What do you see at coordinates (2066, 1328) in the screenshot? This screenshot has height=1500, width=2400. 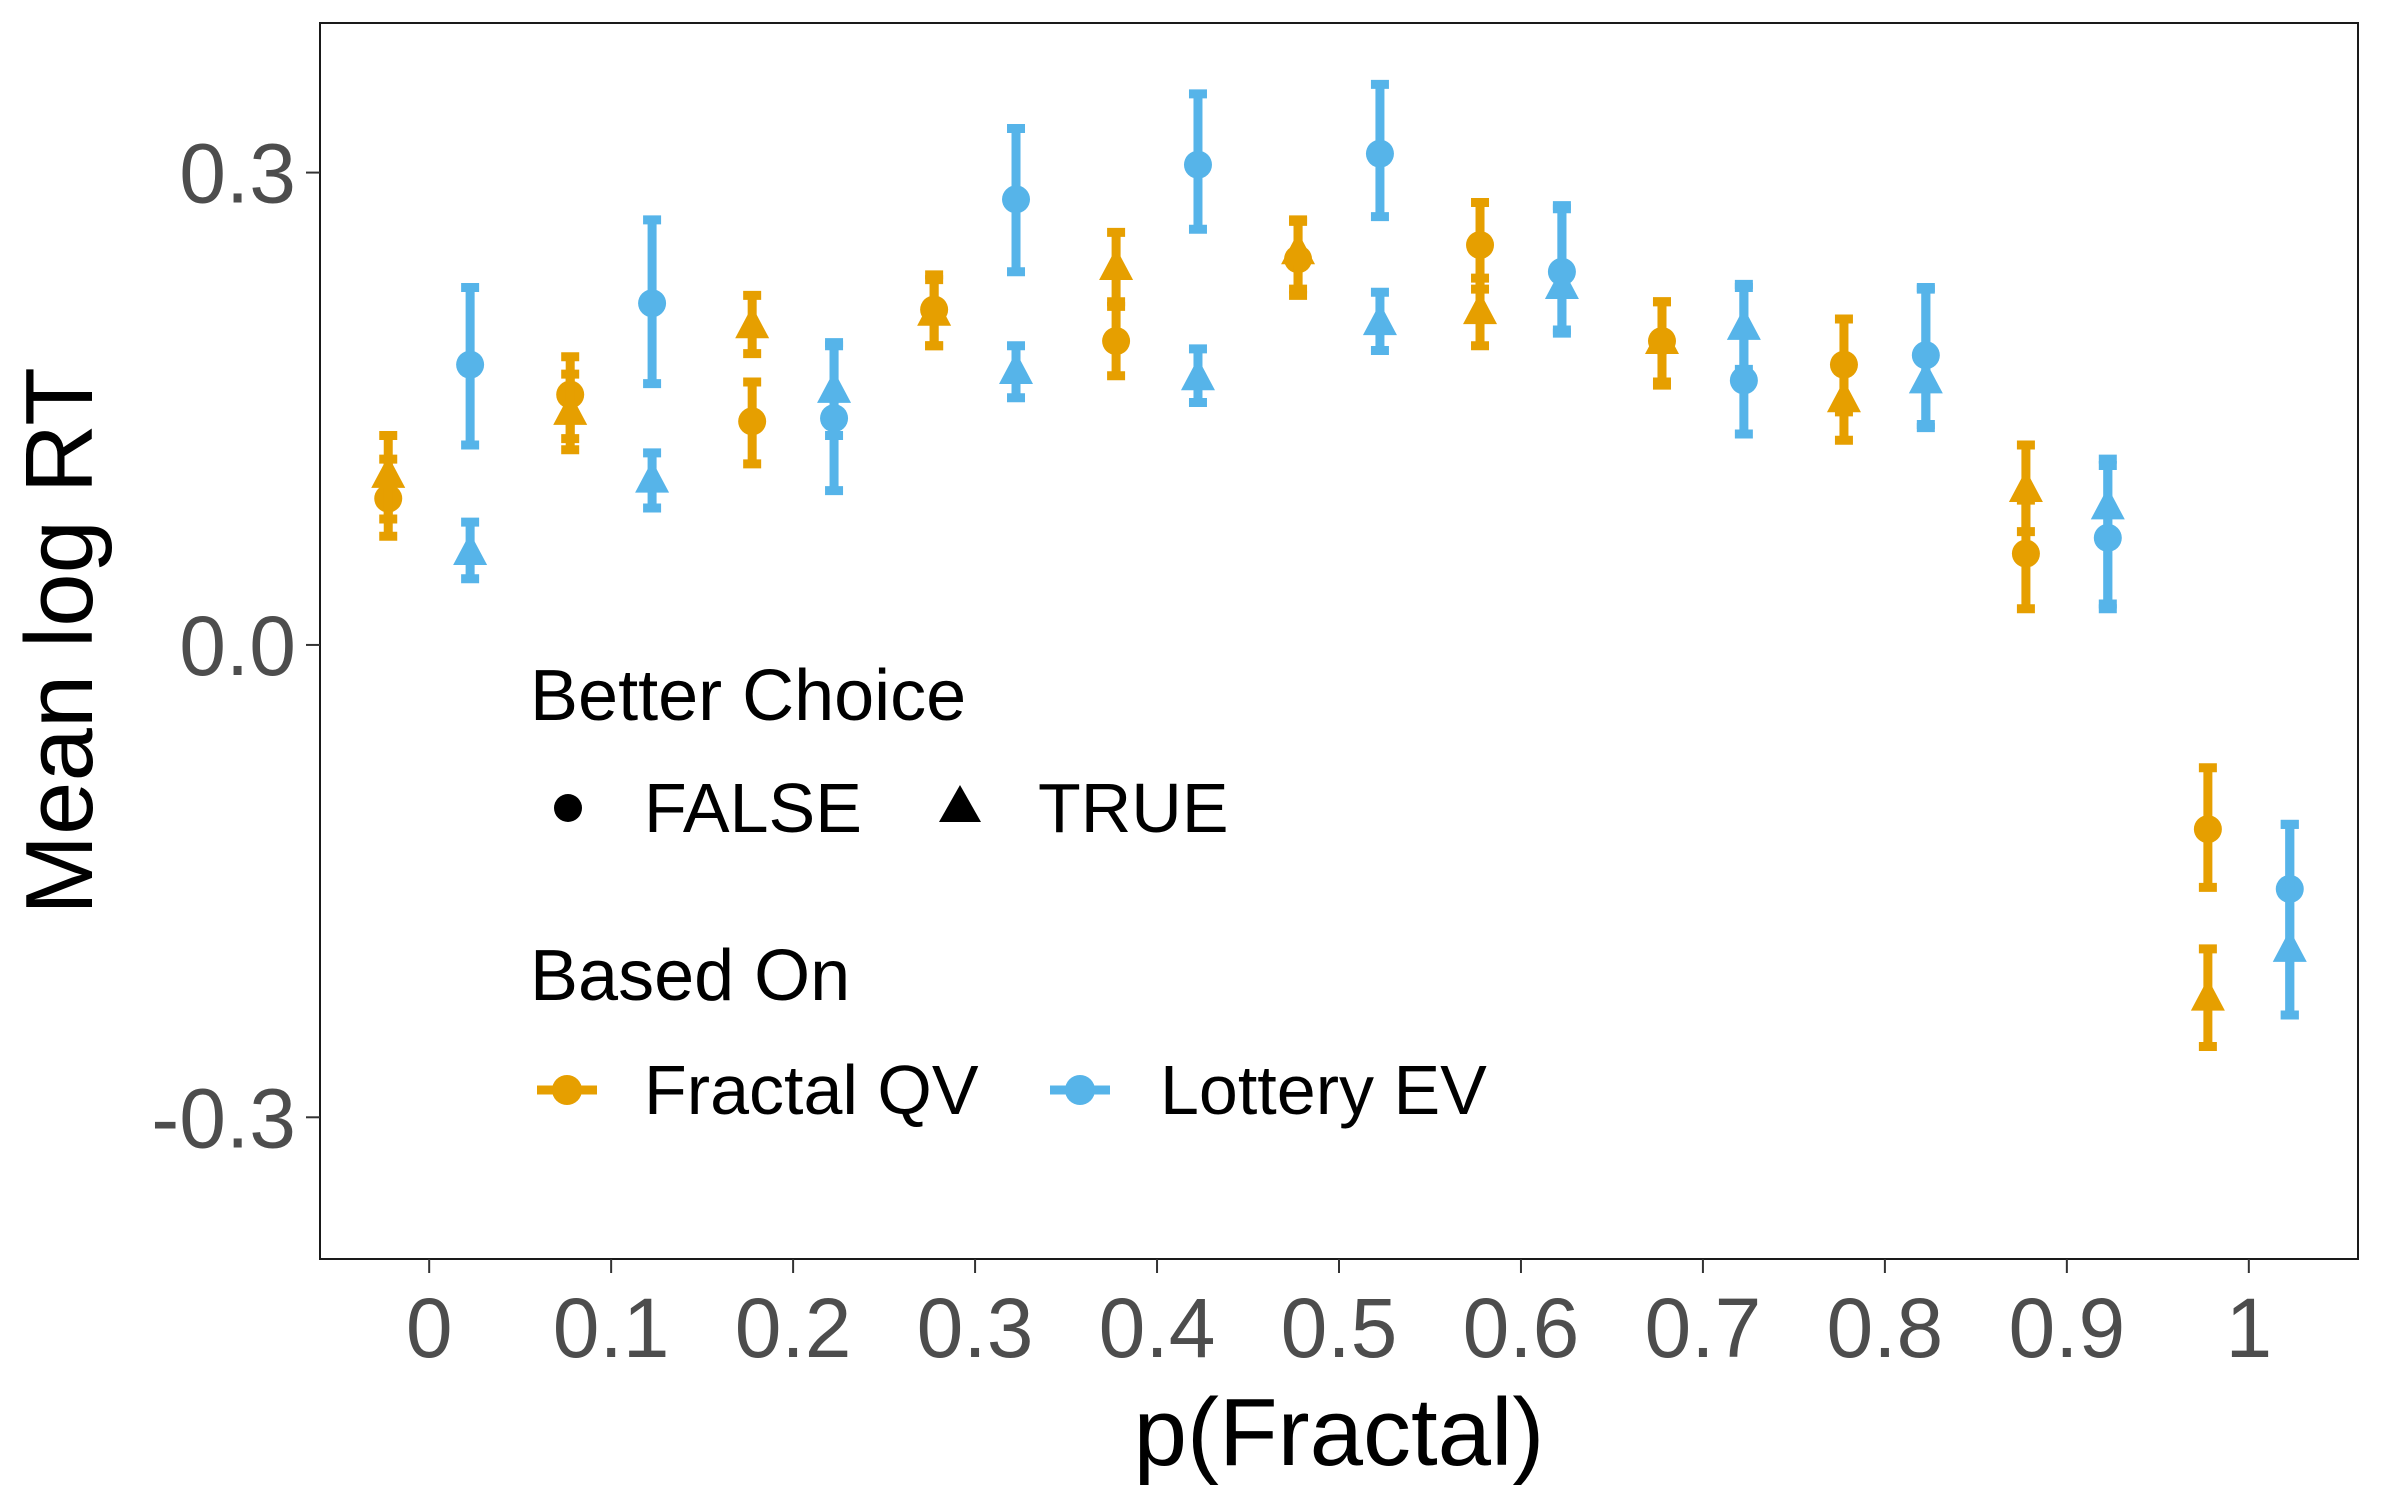 I see `x-tick-label: 0.9` at bounding box center [2066, 1328].